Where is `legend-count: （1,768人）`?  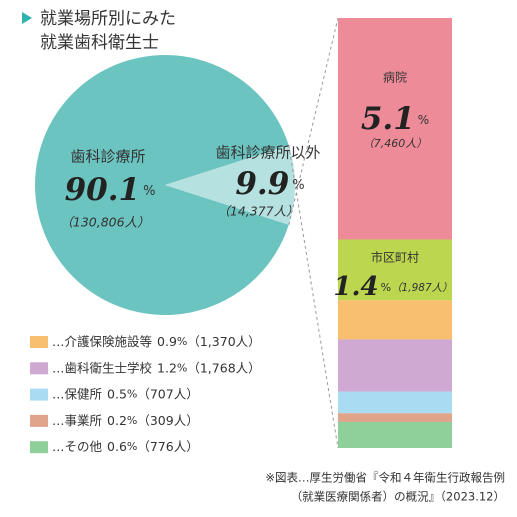 legend-count: （1,768人） is located at coordinates (223, 367).